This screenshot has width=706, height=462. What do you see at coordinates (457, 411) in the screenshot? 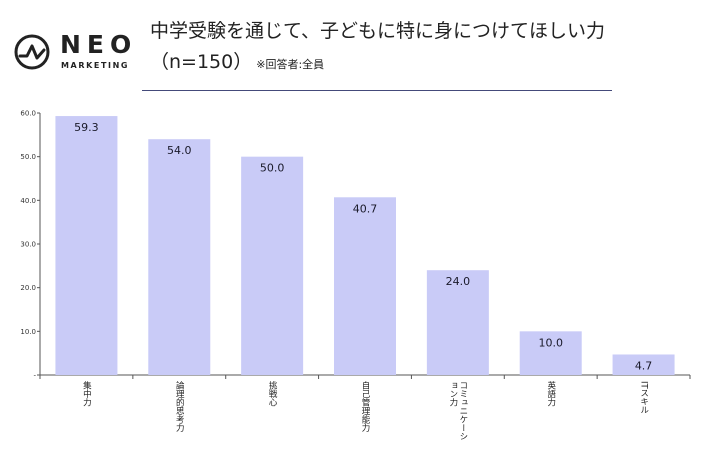
I see `category-label: コミュニケーシ ョン力` at bounding box center [457, 411].